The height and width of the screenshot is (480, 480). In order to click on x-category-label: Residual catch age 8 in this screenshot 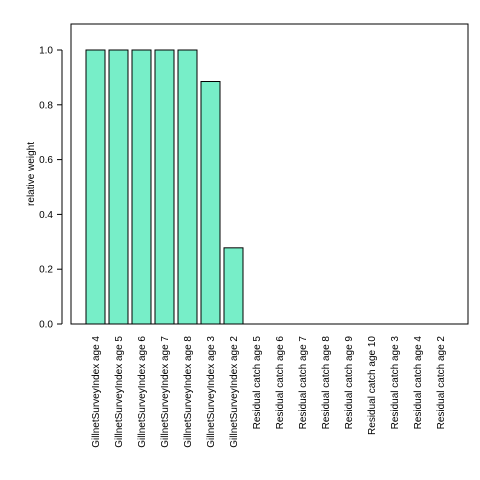, I will do `click(326, 383)`.